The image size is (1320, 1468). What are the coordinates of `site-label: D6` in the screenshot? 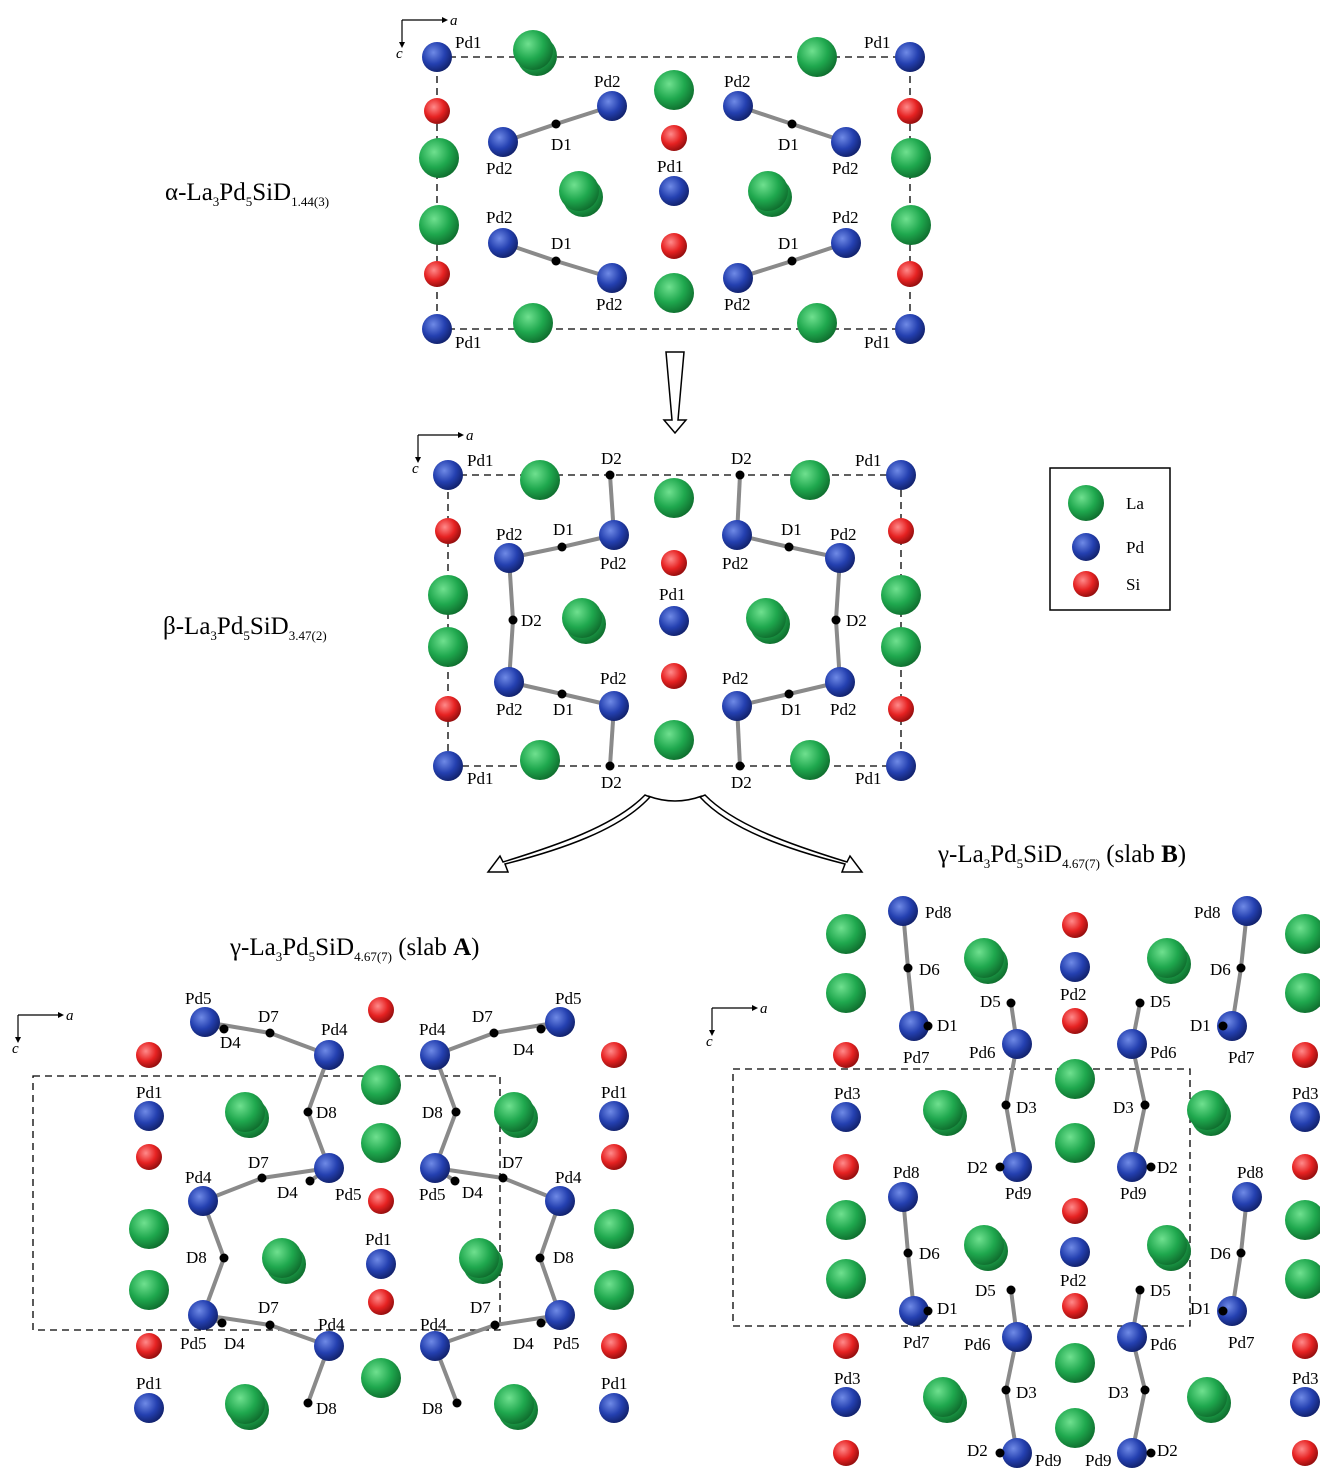 It's located at (929, 969).